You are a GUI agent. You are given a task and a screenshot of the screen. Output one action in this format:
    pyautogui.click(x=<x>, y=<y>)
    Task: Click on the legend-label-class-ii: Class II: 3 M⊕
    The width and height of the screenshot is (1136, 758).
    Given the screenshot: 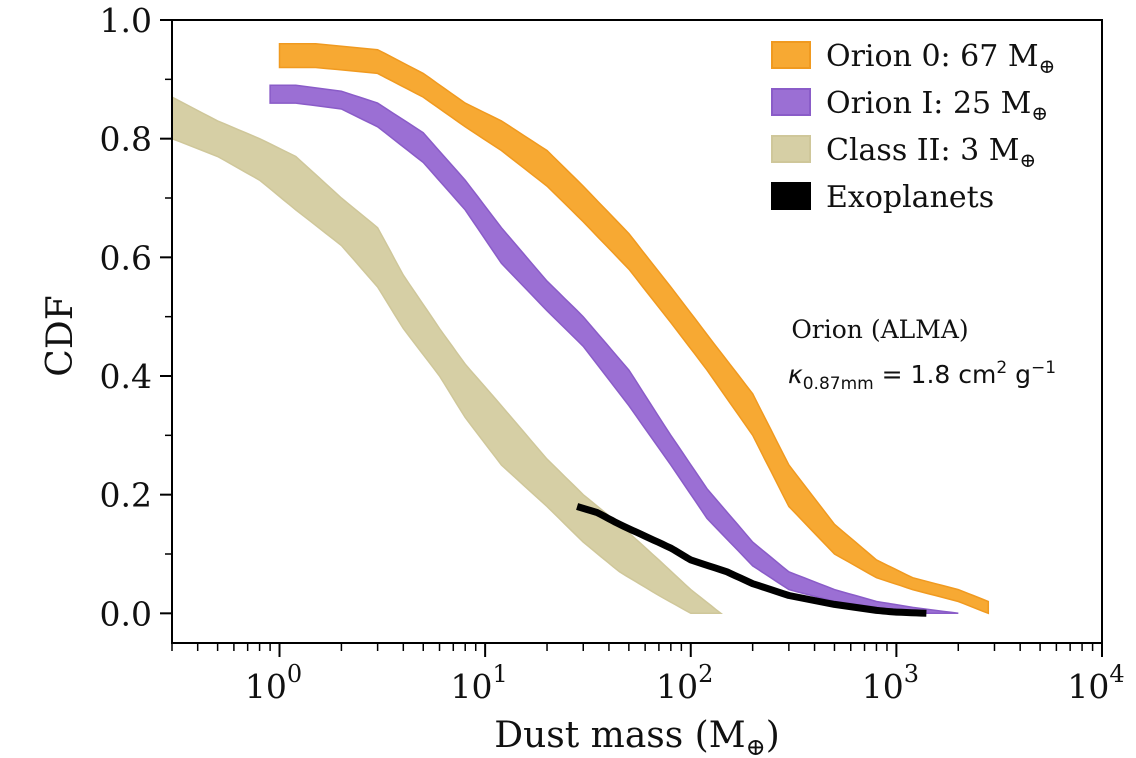 What is the action you would take?
    pyautogui.click(x=931, y=152)
    